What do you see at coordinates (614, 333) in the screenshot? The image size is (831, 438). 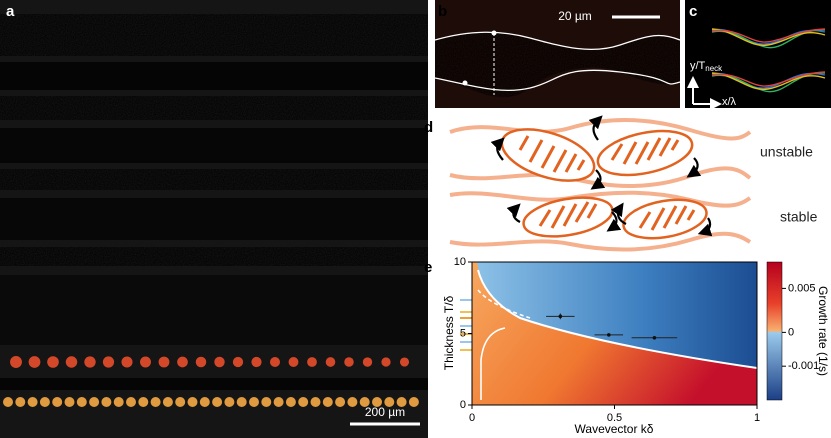 I see `heatmap-unstable` at bounding box center [614, 333].